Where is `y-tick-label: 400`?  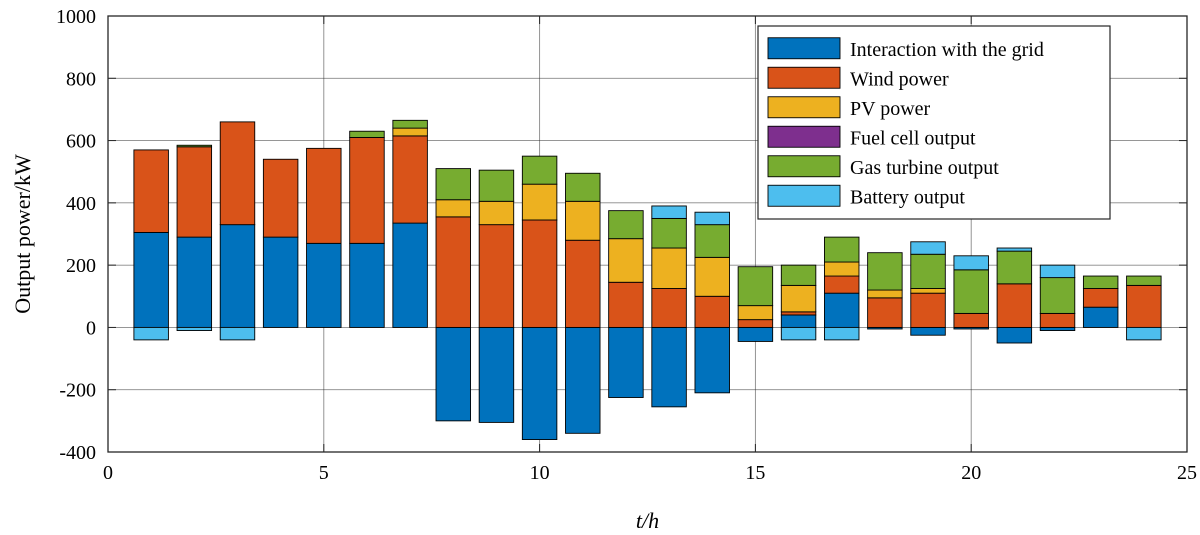
y-tick-label: 400 is located at coordinates (81, 204).